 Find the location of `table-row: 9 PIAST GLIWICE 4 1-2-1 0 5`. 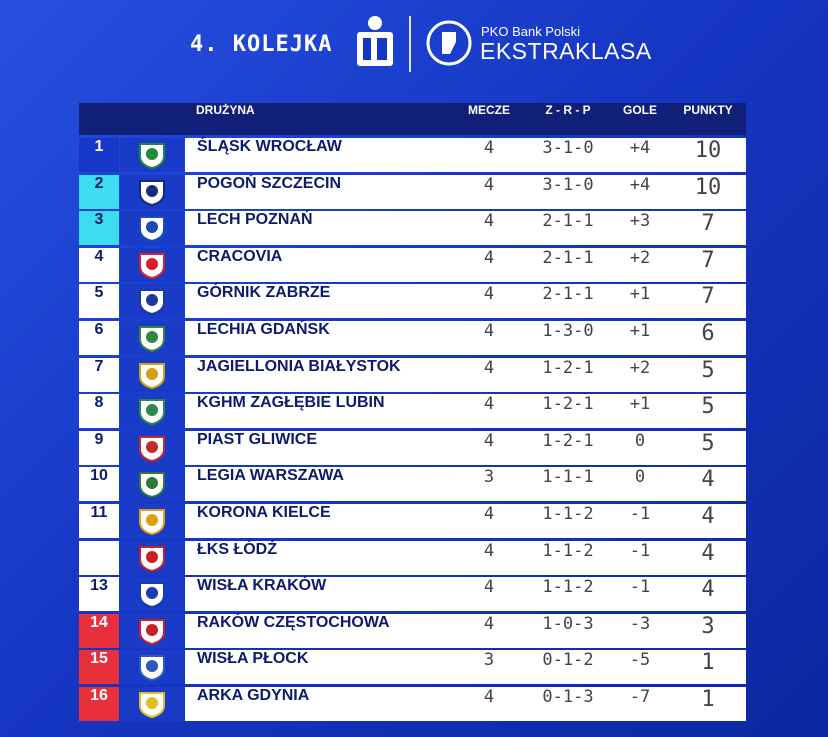

table-row: 9 PIAST GLIWICE 4 1-2-1 0 5 is located at coordinates (412, 447).